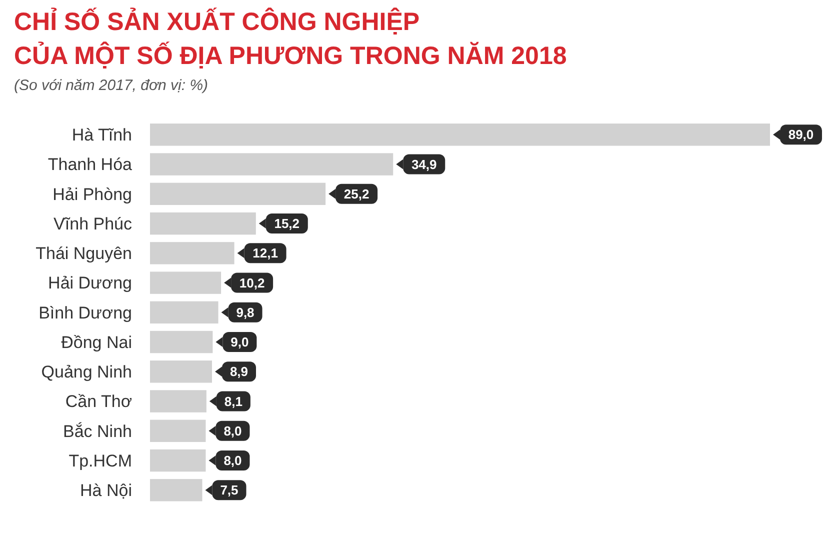 The image size is (840, 559). I want to click on y-tick-label: Hải Dương, so click(90, 283).